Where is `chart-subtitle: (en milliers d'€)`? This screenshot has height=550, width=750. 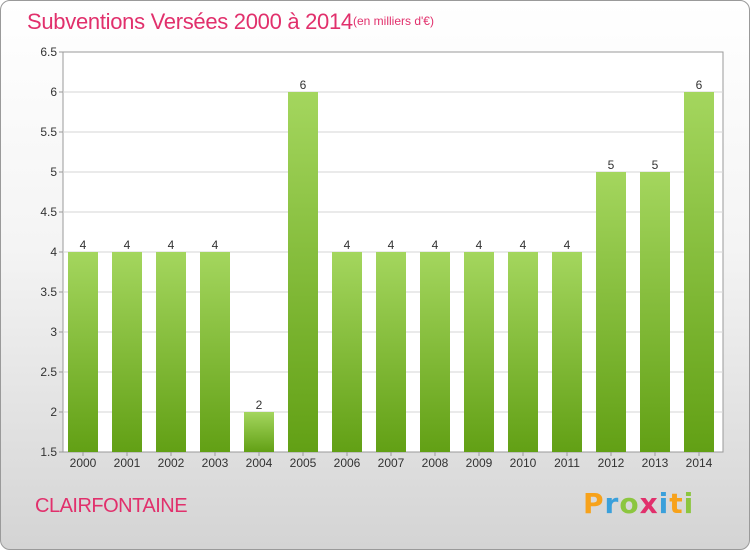
chart-subtitle: (en milliers d'€) is located at coordinates (393, 21).